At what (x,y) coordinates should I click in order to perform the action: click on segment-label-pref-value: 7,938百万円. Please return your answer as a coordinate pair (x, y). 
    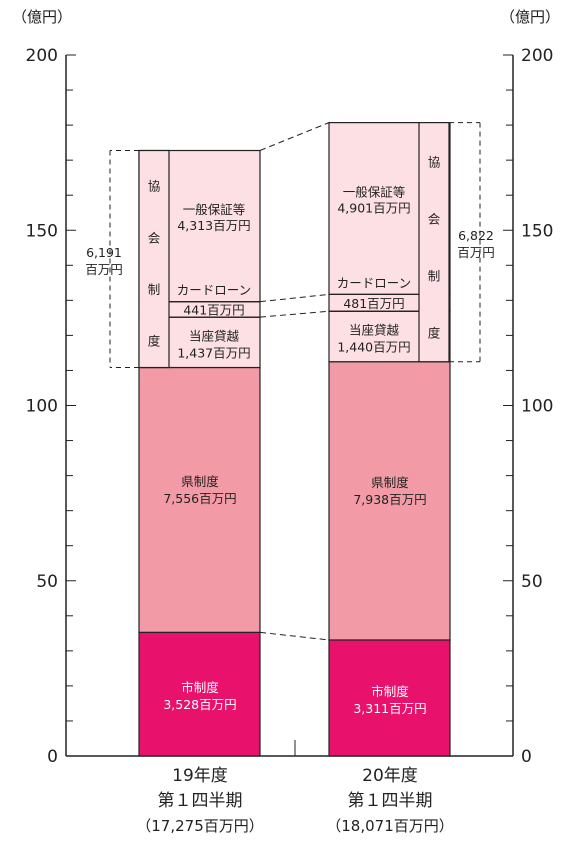
    Looking at the image, I should click on (389, 499).